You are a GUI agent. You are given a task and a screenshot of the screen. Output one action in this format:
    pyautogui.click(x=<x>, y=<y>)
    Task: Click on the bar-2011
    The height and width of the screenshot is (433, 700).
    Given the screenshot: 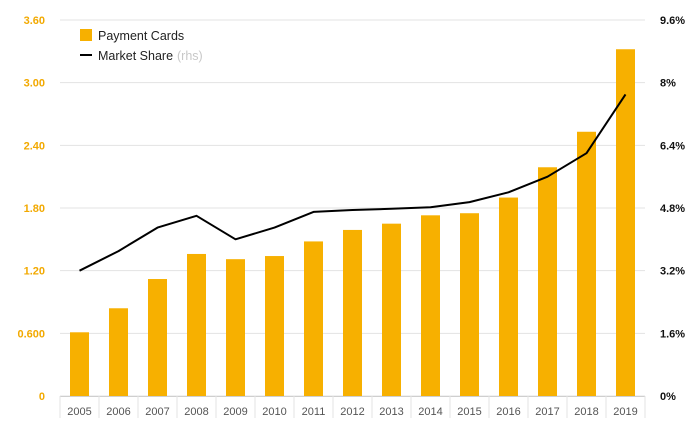 What is the action you would take?
    pyautogui.click(x=313, y=318)
    